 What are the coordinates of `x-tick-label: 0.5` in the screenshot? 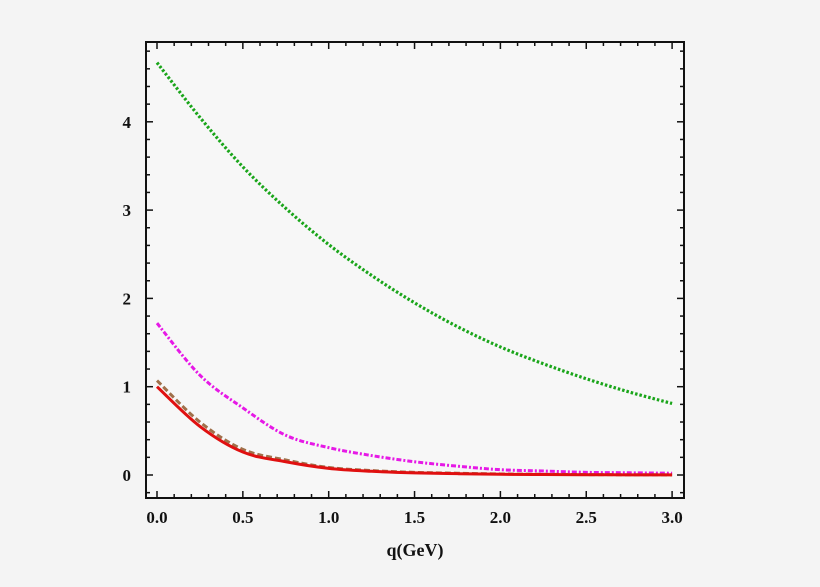 It's located at (242, 517).